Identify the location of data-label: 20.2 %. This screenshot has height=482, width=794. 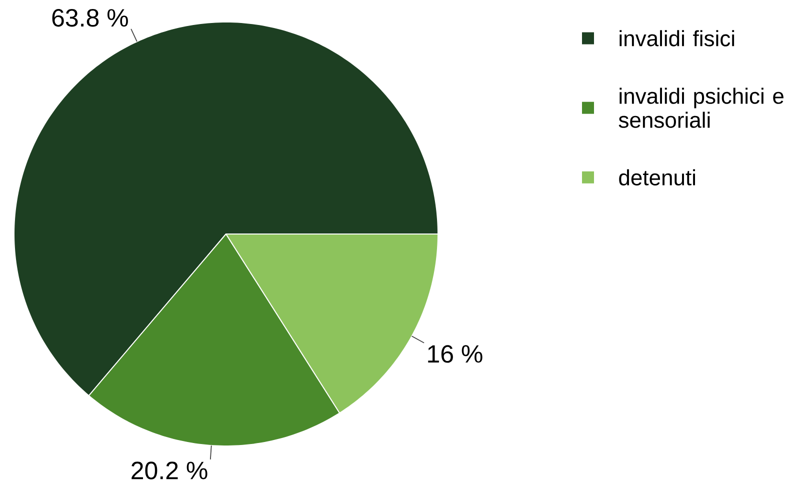
(170, 471).